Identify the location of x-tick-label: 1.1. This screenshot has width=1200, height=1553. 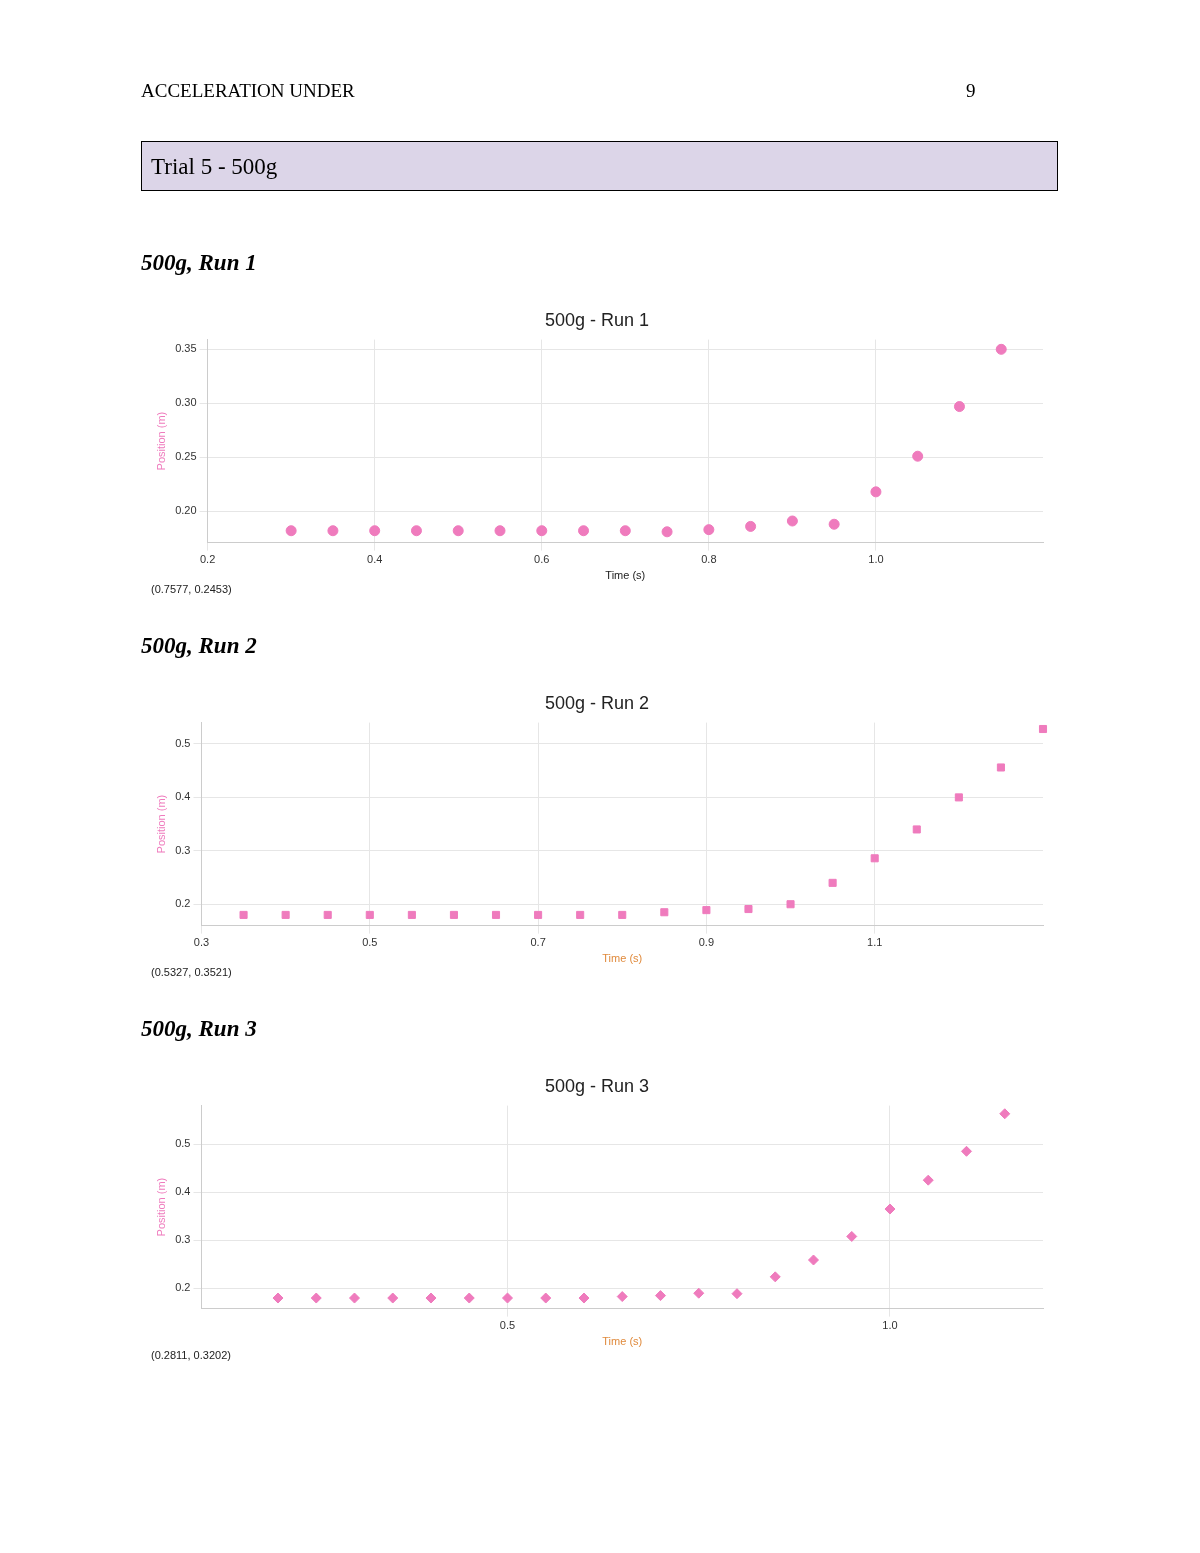
(875, 942).